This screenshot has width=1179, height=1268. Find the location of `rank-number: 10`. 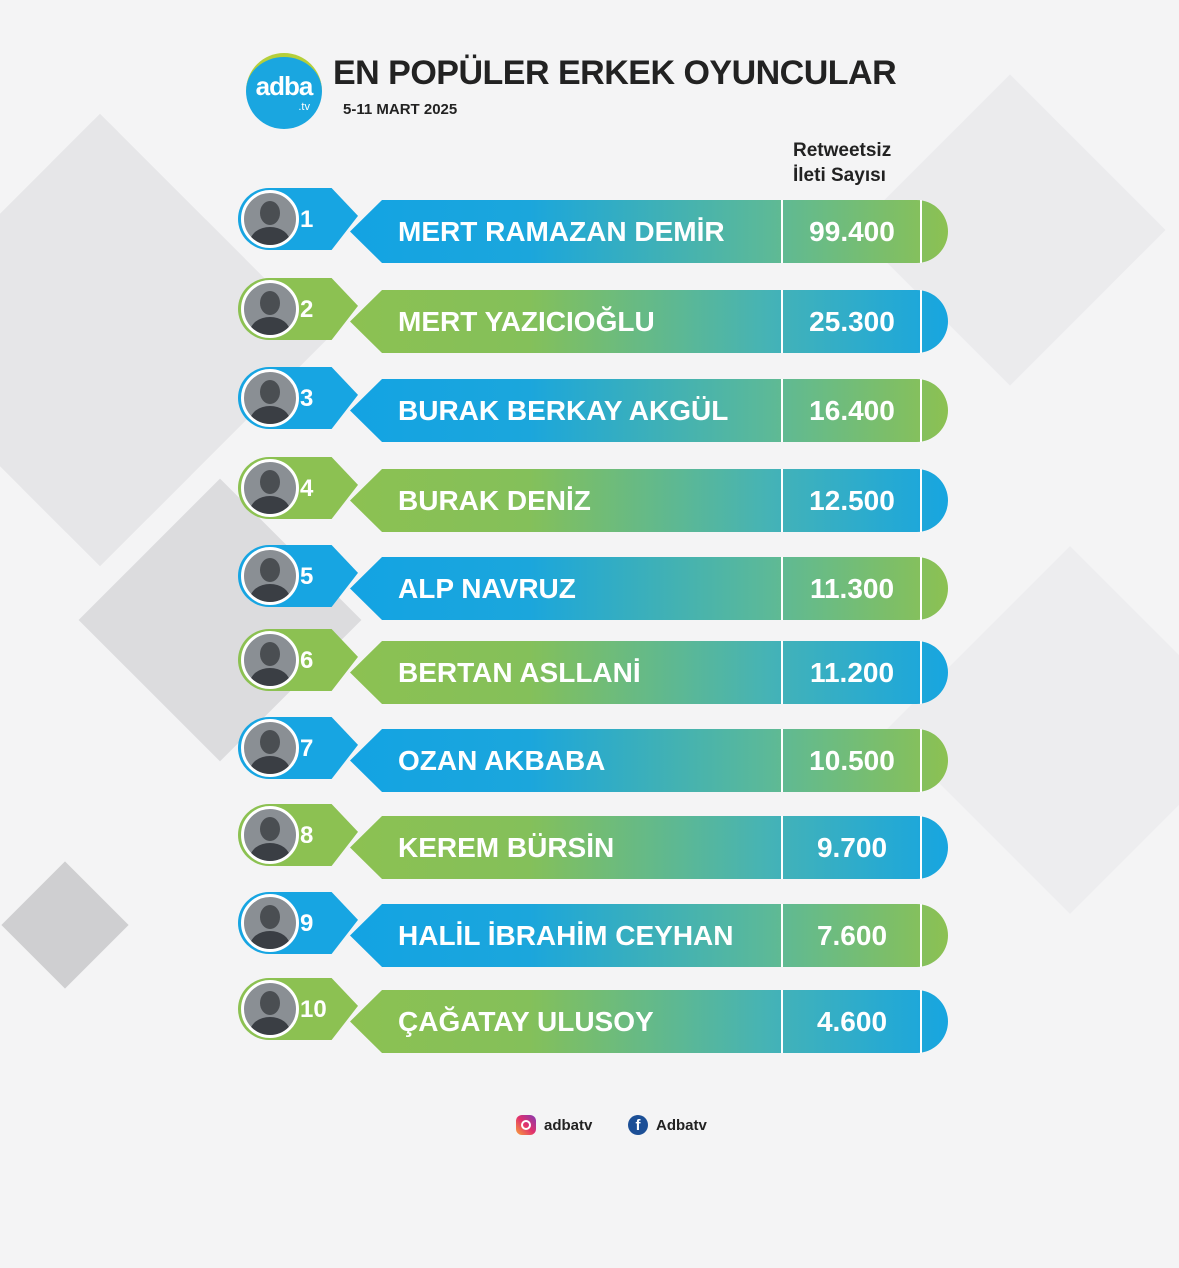

rank-number: 10 is located at coordinates (313, 1009).